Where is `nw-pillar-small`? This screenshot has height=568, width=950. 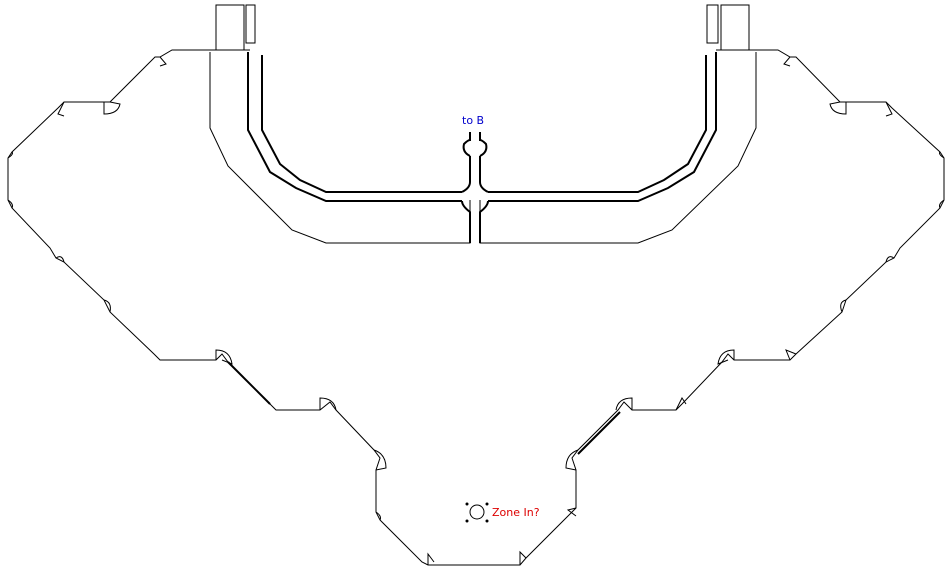 nw-pillar-small is located at coordinates (250, 24).